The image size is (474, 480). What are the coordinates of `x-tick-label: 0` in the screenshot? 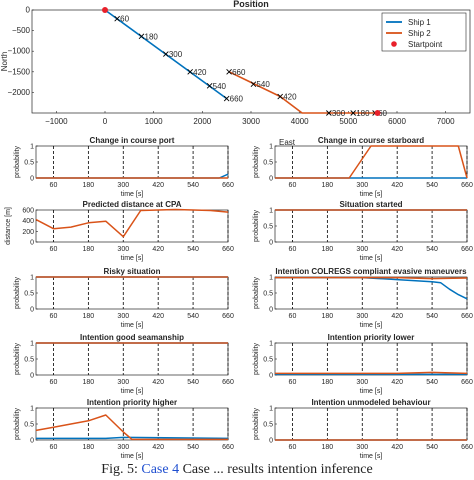 It's located at (105, 121).